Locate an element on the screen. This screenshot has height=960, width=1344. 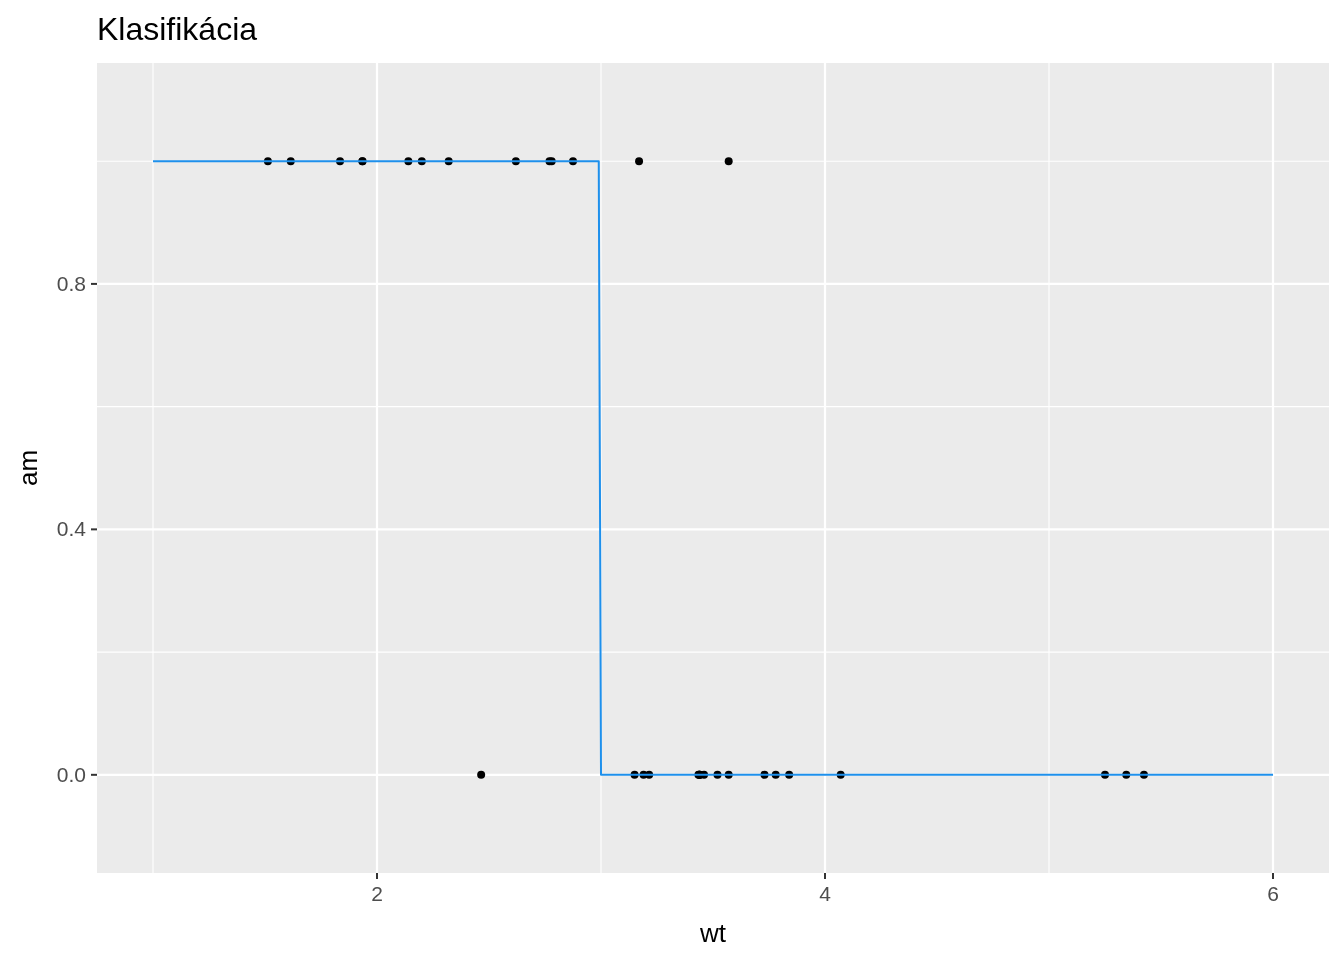
y-tick-label: 0.0 is located at coordinates (71, 774).